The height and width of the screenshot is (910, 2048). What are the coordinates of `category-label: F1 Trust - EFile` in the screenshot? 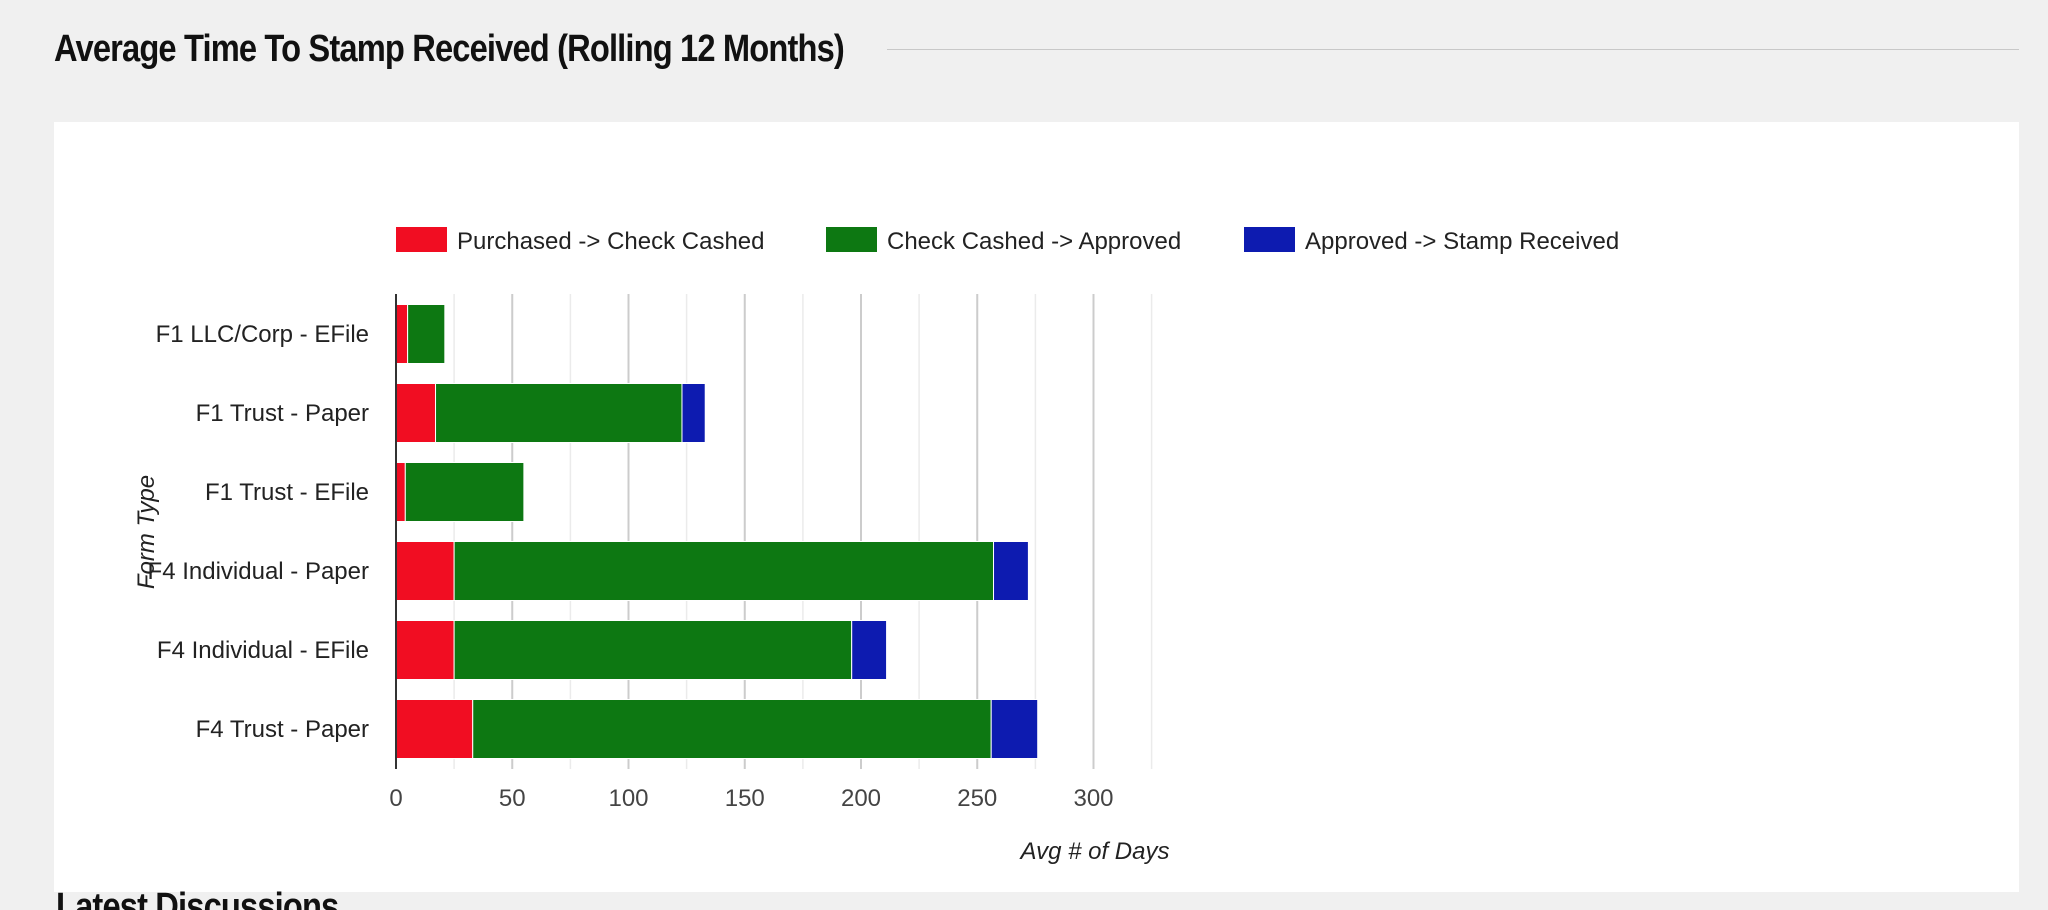 It's located at (287, 492).